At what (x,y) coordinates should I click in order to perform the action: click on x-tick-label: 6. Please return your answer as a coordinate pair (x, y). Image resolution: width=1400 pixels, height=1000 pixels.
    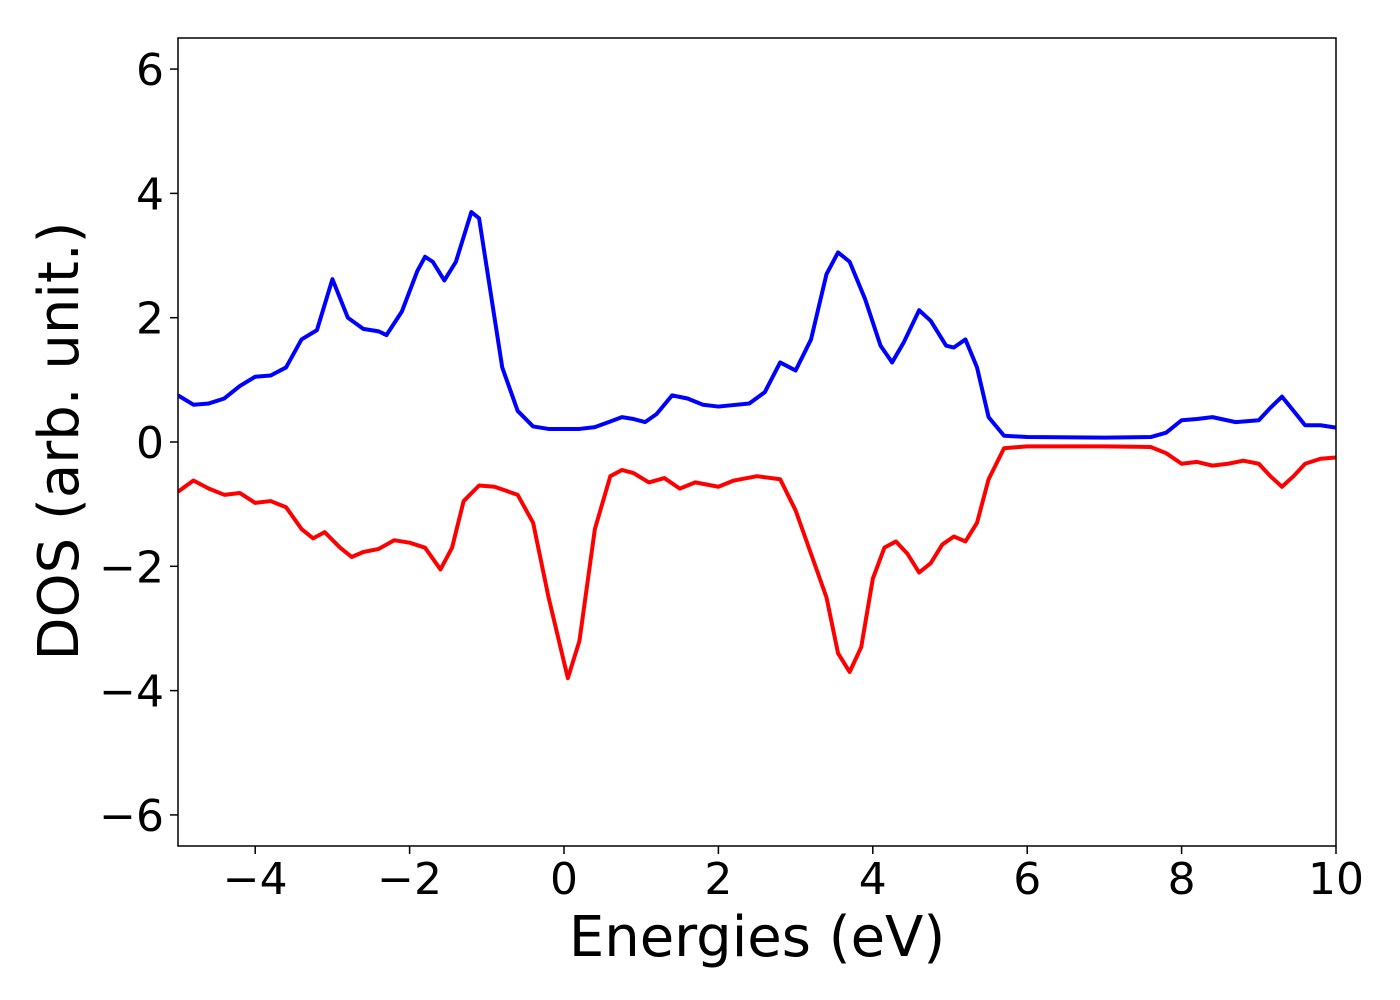
    Looking at the image, I should click on (1027, 879).